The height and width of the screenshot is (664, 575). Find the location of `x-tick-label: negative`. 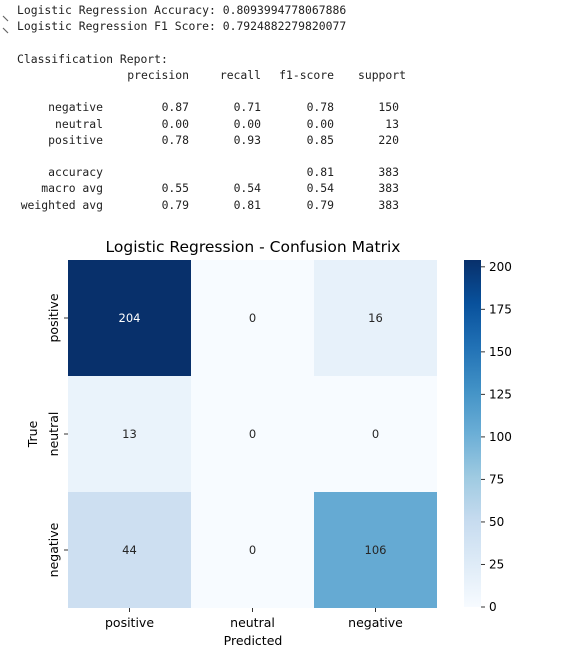

x-tick-label: negative is located at coordinates (375, 622).